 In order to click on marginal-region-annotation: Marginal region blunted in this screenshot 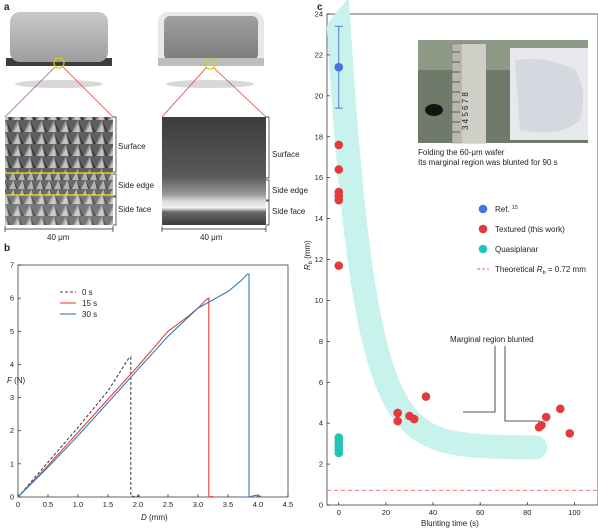, I will do `click(492, 339)`.